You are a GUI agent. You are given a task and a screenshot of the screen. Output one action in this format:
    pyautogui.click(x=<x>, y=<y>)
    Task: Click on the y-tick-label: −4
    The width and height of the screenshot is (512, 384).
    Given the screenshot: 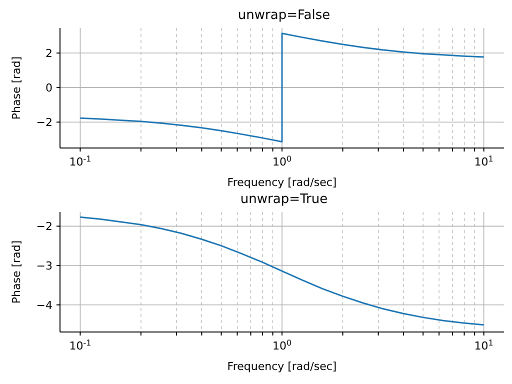 What is the action you would take?
    pyautogui.click(x=44, y=305)
    